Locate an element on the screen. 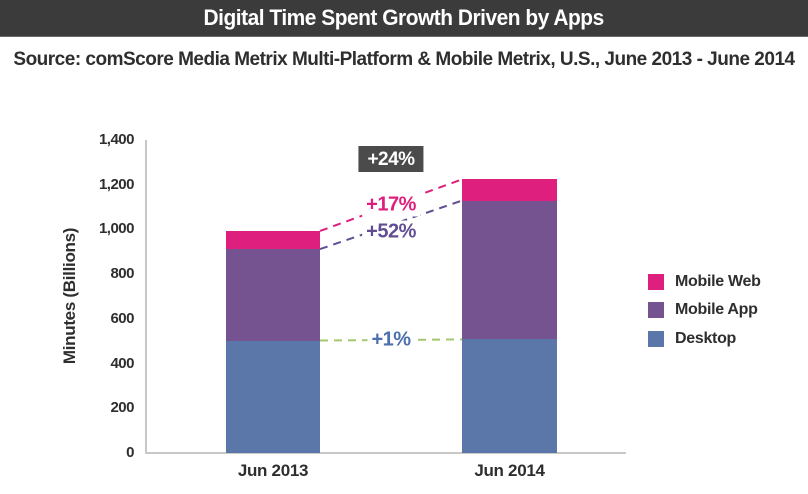  growth-label-desktop: +1% is located at coordinates (391, 340).